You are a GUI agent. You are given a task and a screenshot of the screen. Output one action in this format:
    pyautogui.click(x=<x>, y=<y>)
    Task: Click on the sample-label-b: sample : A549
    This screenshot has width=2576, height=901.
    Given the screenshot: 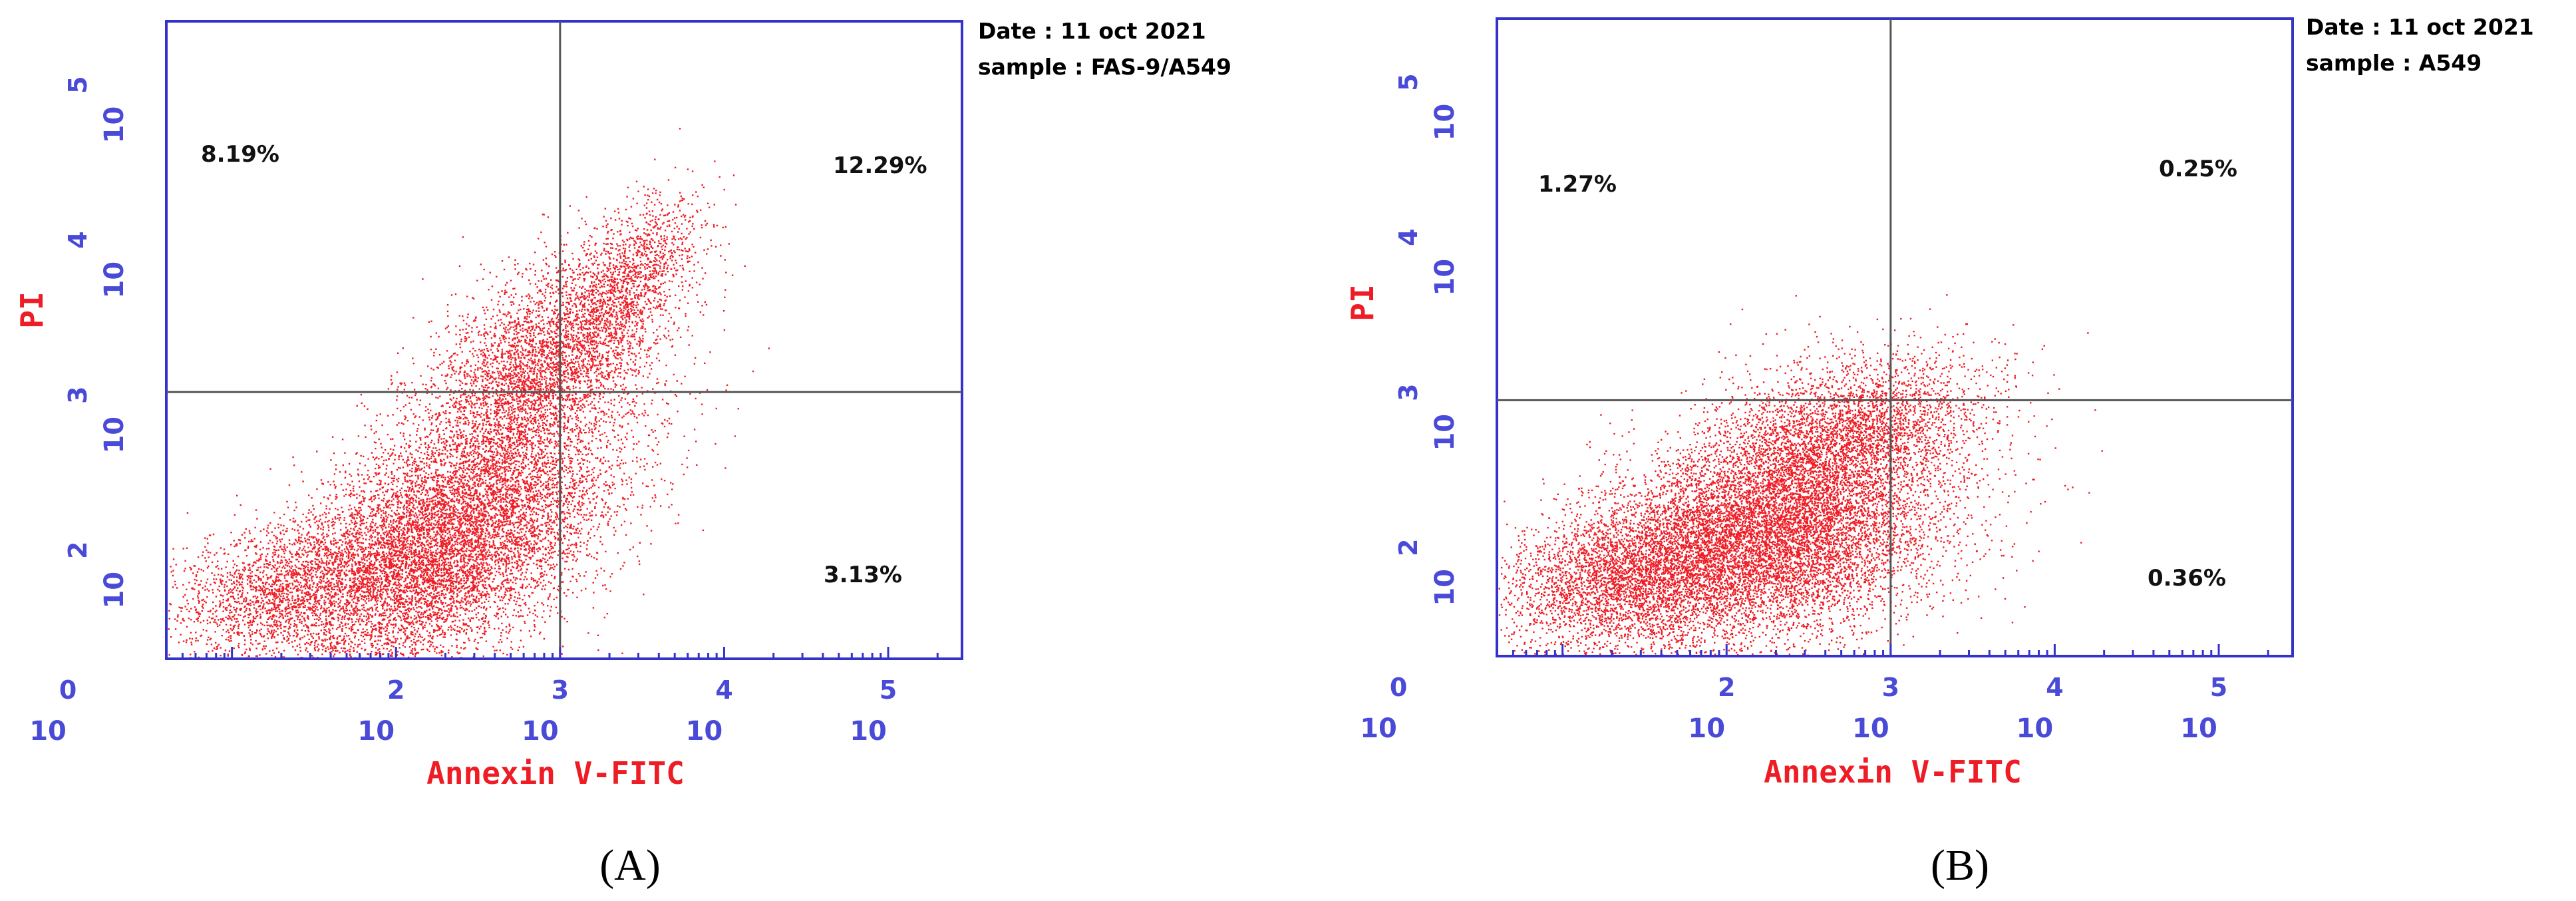 What is the action you would take?
    pyautogui.click(x=2394, y=63)
    